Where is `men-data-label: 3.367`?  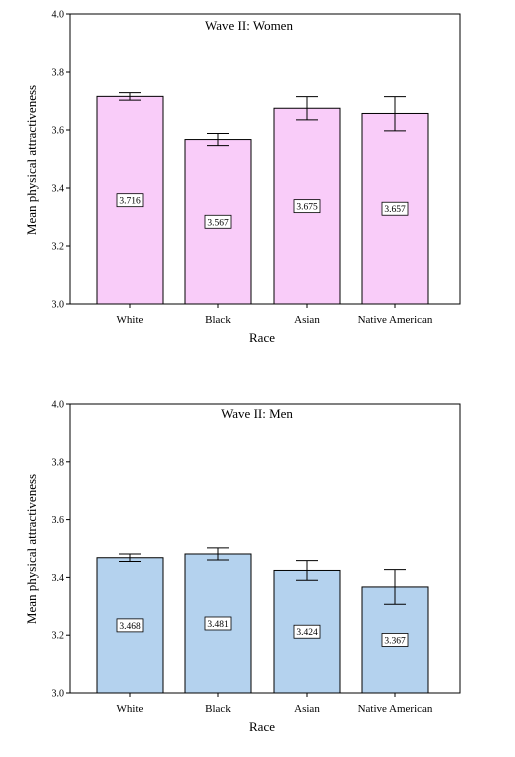
men-data-label: 3.367 is located at coordinates (395, 641).